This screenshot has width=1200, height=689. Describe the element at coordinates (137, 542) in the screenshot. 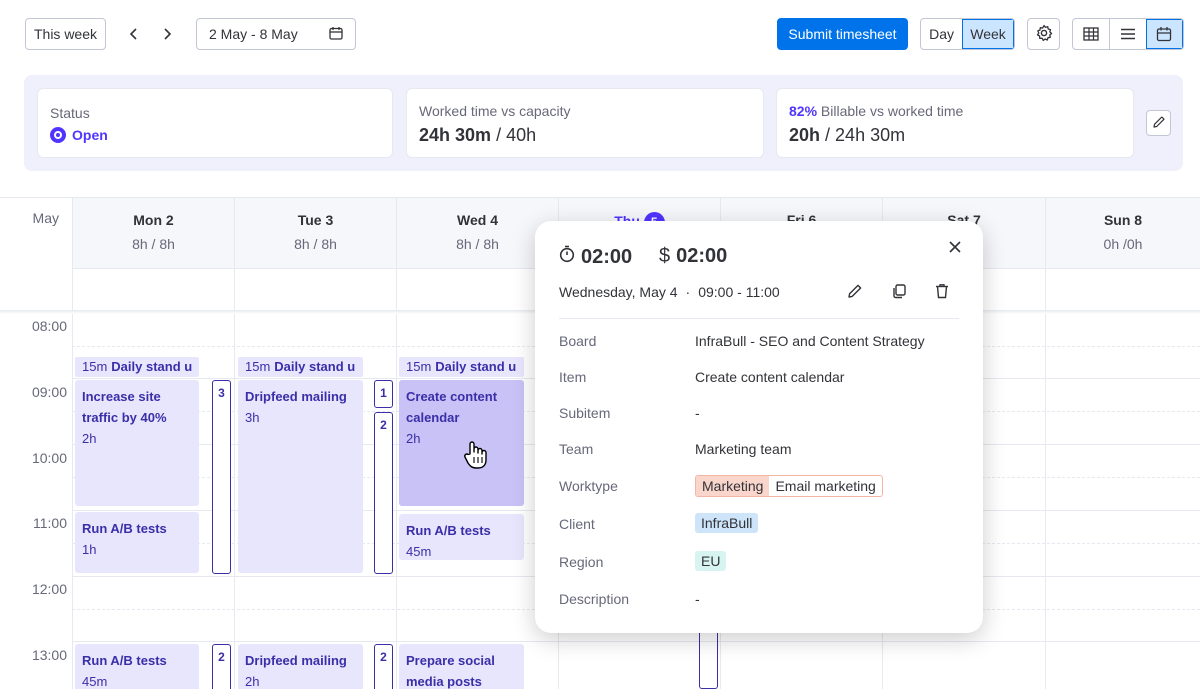

I see `calendar-event: Run A/B tests 1h` at that location.